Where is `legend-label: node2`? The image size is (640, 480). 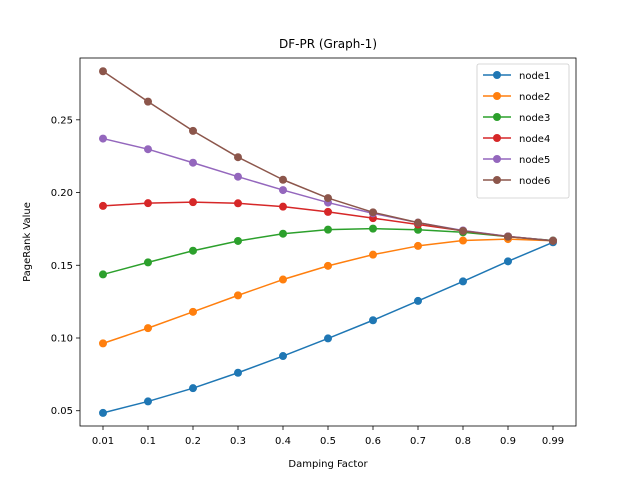 legend-label: node2 is located at coordinates (534, 97).